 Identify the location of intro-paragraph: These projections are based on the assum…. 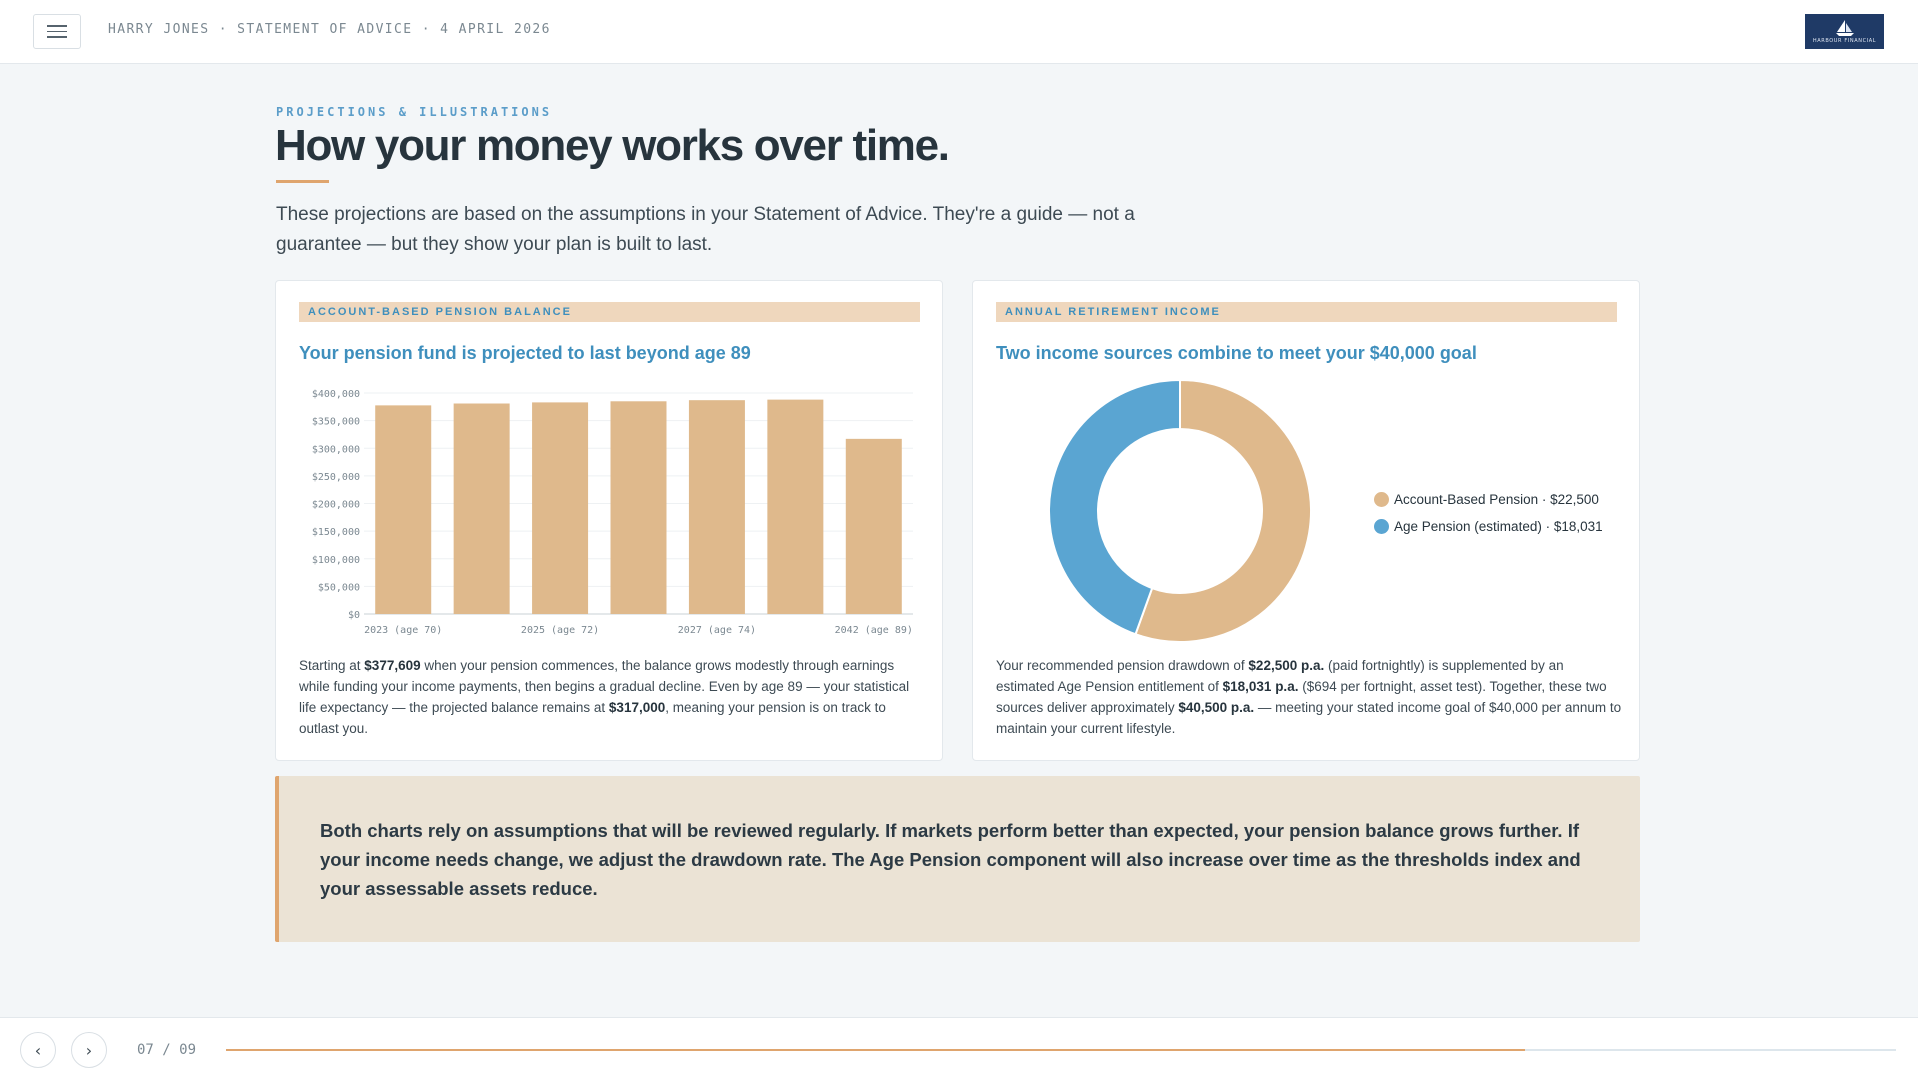
(705, 229).